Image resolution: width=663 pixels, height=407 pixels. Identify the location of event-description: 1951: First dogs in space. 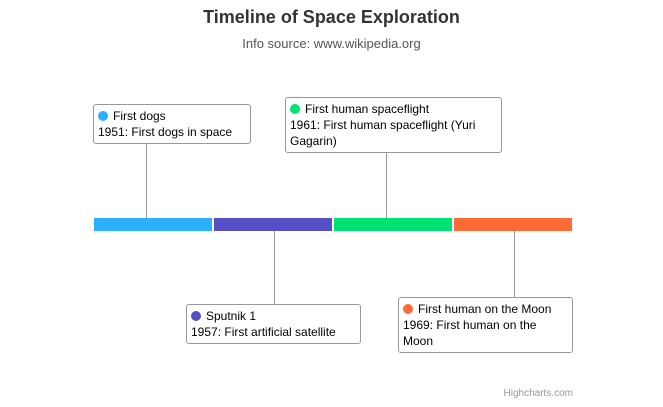
(165, 132).